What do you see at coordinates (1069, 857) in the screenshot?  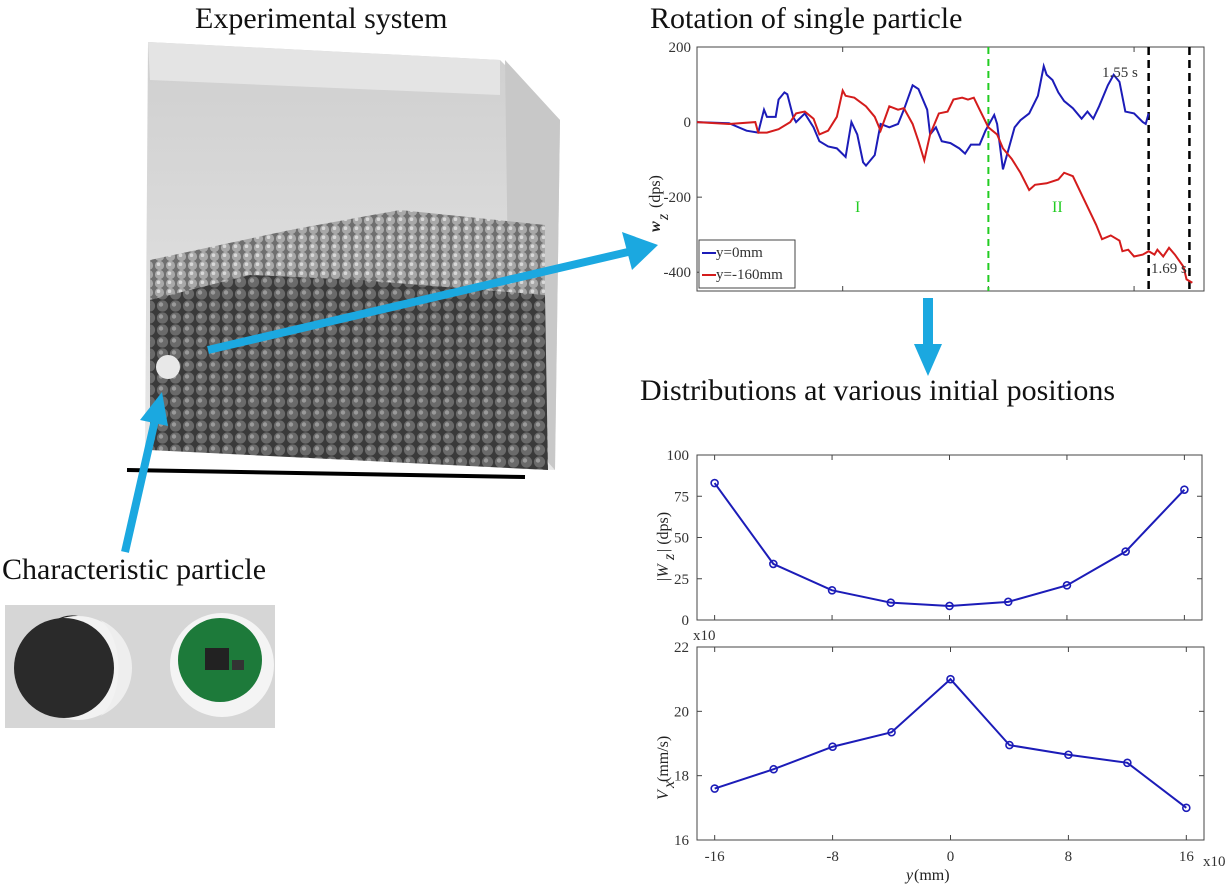 I see `xtick-label: 8` at bounding box center [1069, 857].